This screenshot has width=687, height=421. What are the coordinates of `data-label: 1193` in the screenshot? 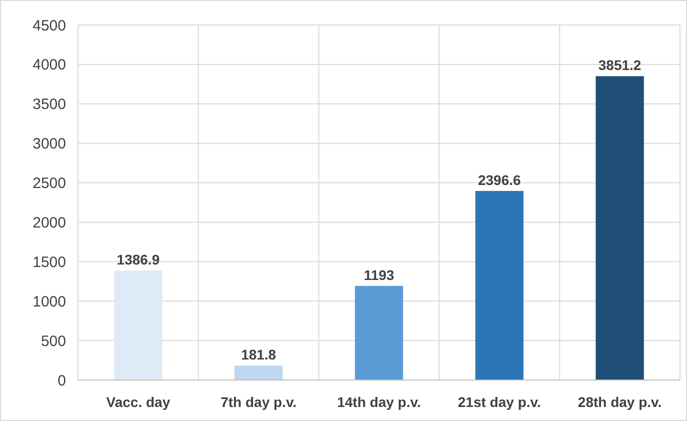 It's located at (379, 274).